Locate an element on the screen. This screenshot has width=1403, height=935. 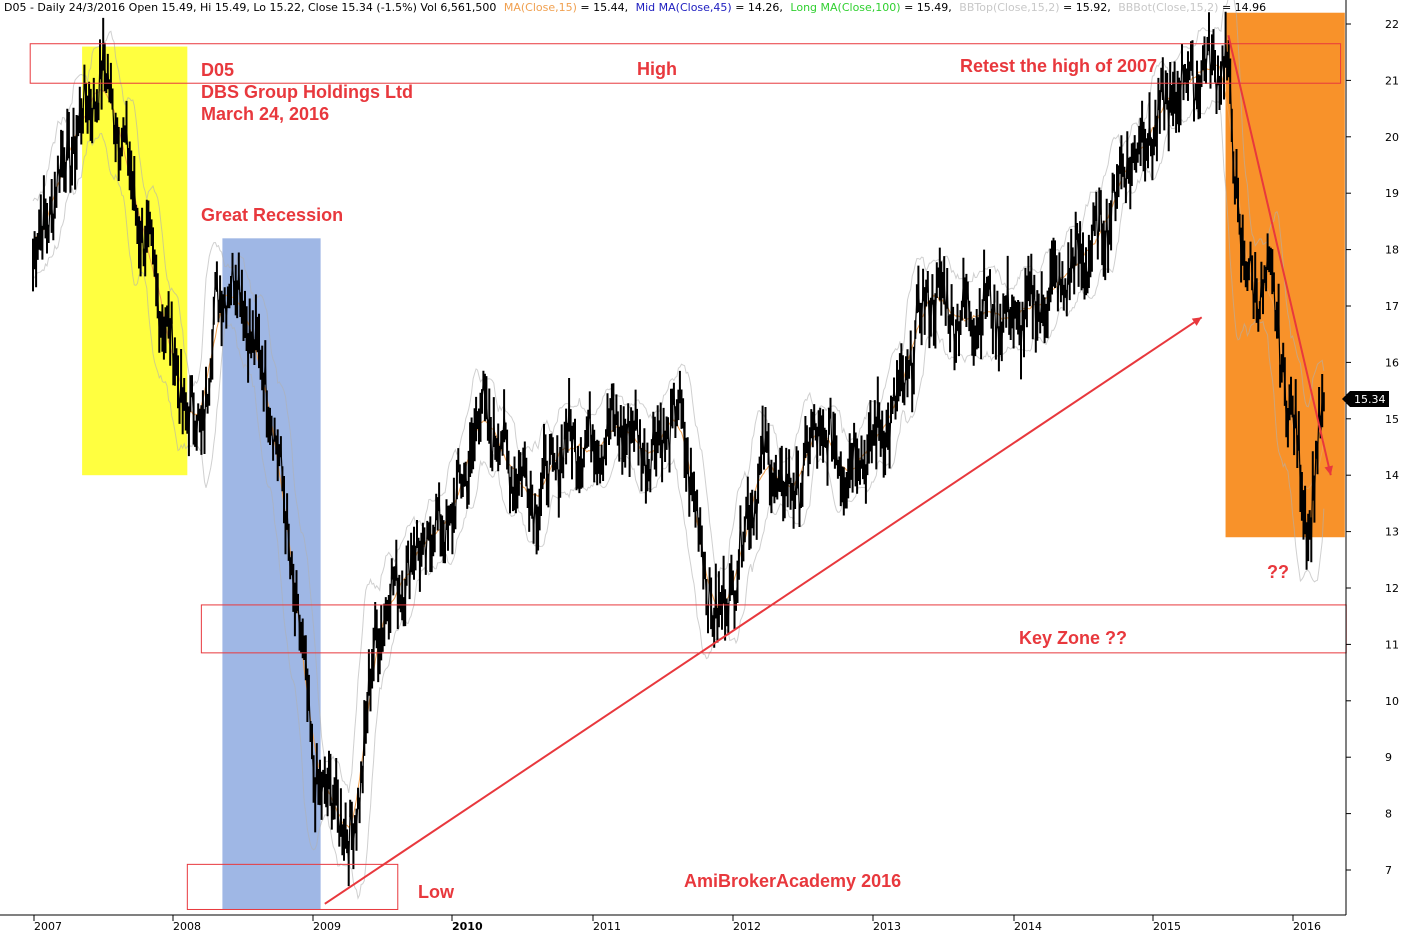
y-tick-label: 21 is located at coordinates (1392, 80).